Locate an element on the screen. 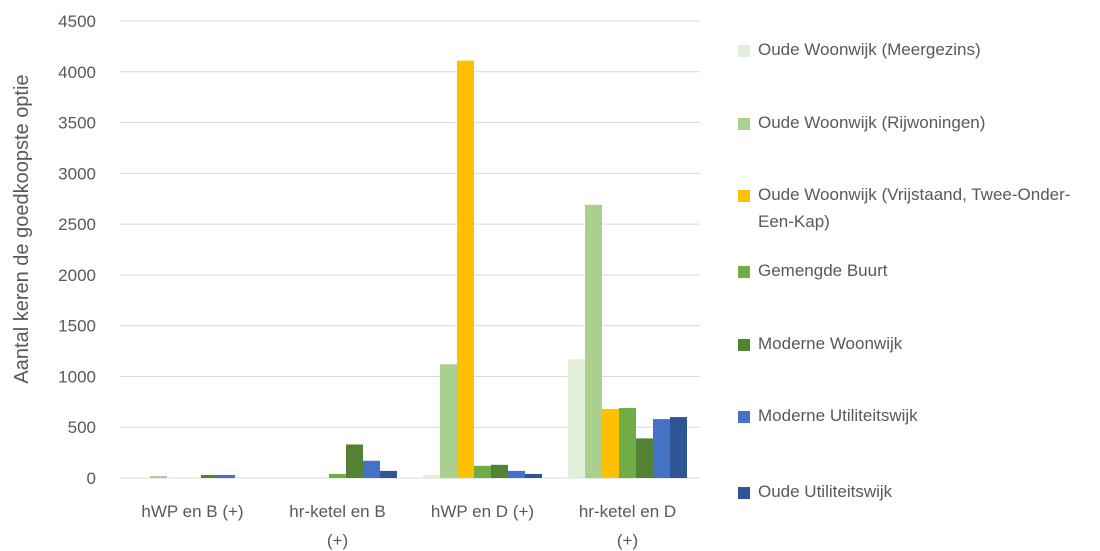 The width and height of the screenshot is (1100, 551). y-tick-label: 2000 is located at coordinates (77, 275).